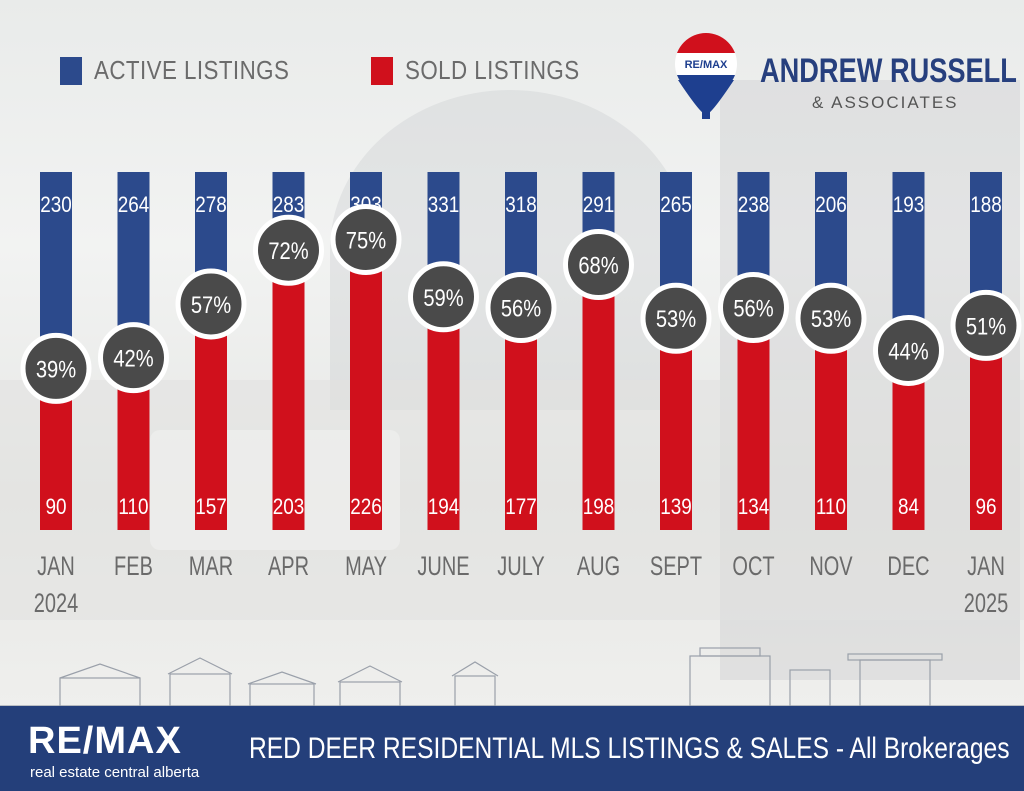  I want to click on sold-value-label: 84, so click(908, 507).